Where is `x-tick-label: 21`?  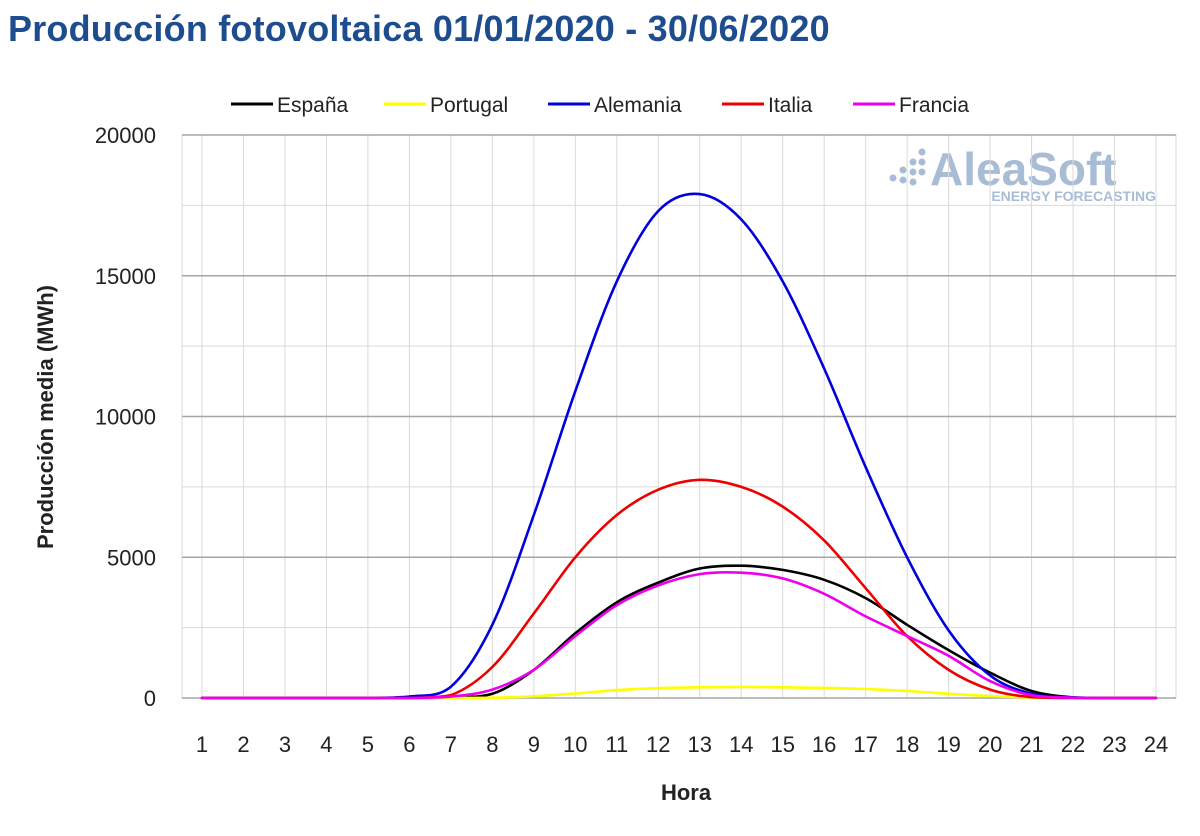 x-tick-label: 21 is located at coordinates (1031, 744).